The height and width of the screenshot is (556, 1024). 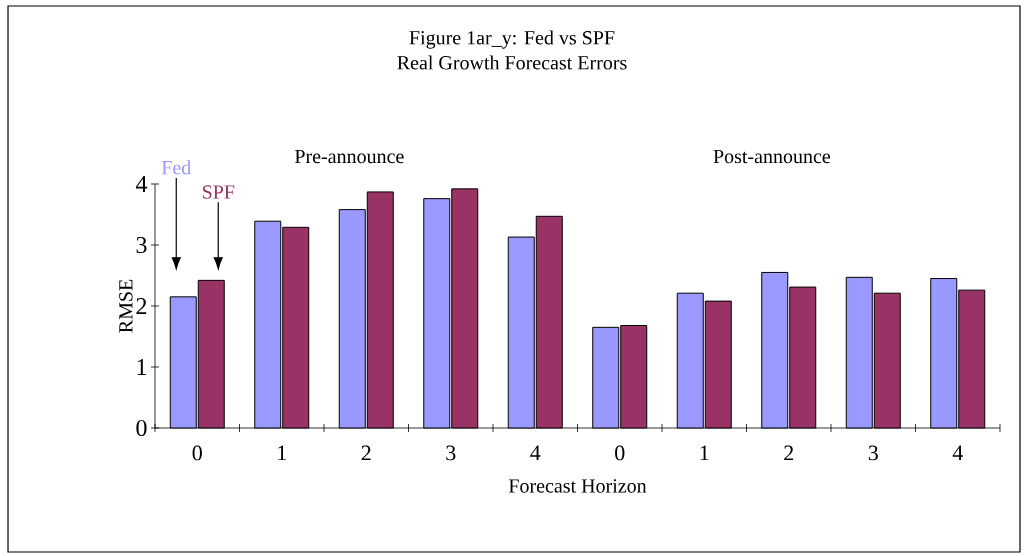 What do you see at coordinates (141, 428) in the screenshot?
I see `y-tick-label: 0` at bounding box center [141, 428].